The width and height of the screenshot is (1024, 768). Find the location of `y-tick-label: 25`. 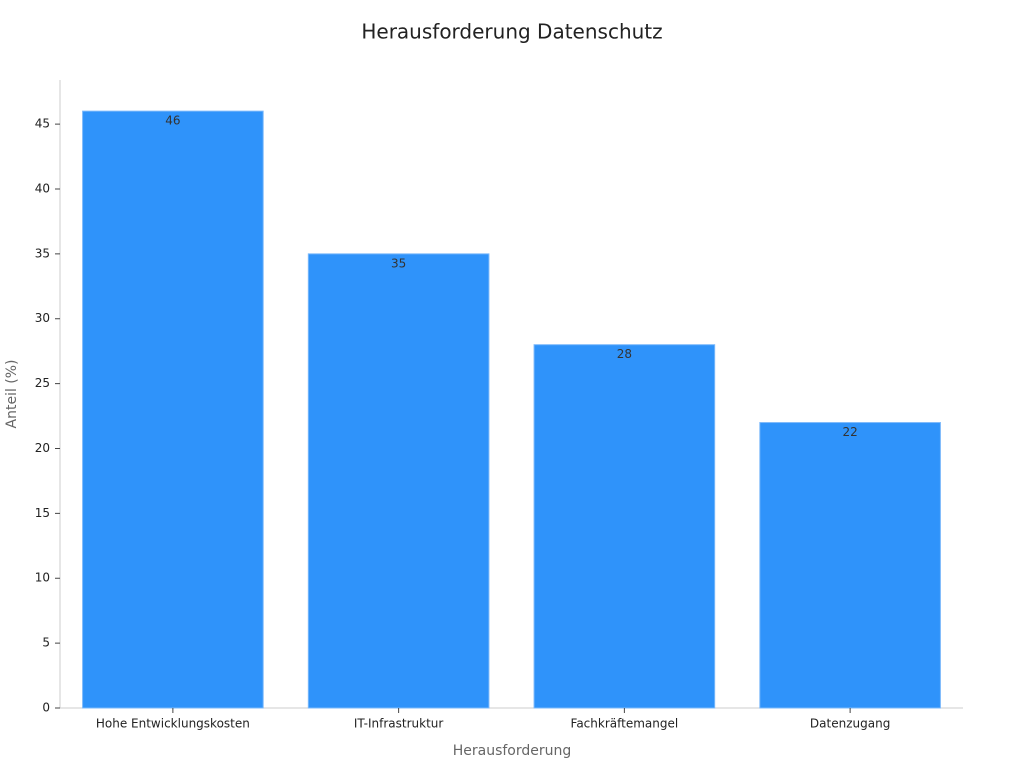

y-tick-label: 25 is located at coordinates (42, 383).